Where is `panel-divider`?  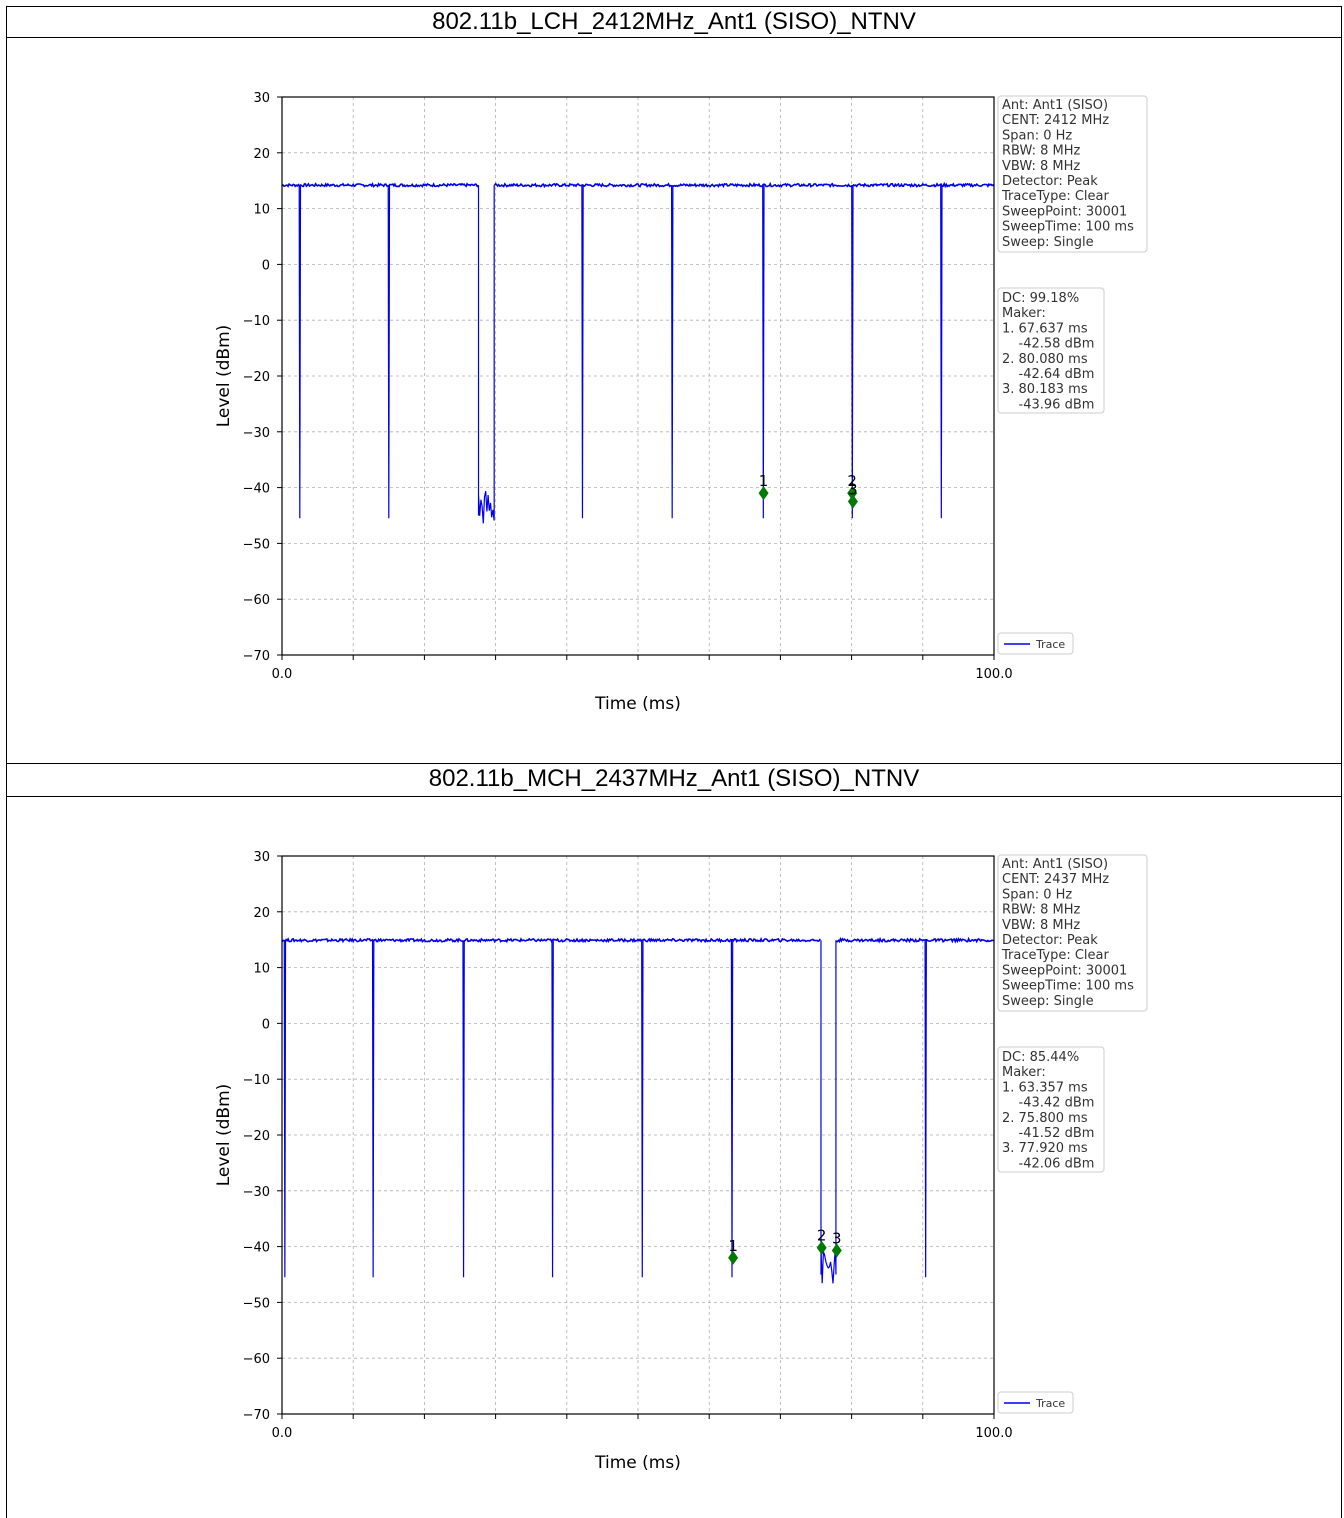 panel-divider is located at coordinates (674, 763).